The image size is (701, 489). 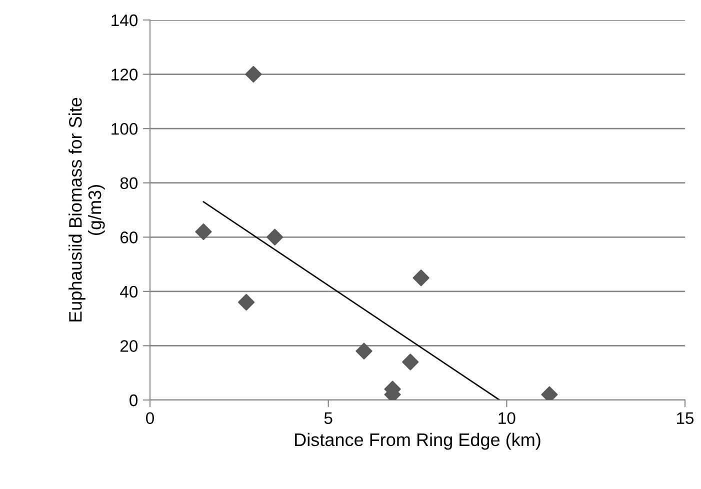 I want to click on y-tick-label: 80, so click(x=129, y=183).